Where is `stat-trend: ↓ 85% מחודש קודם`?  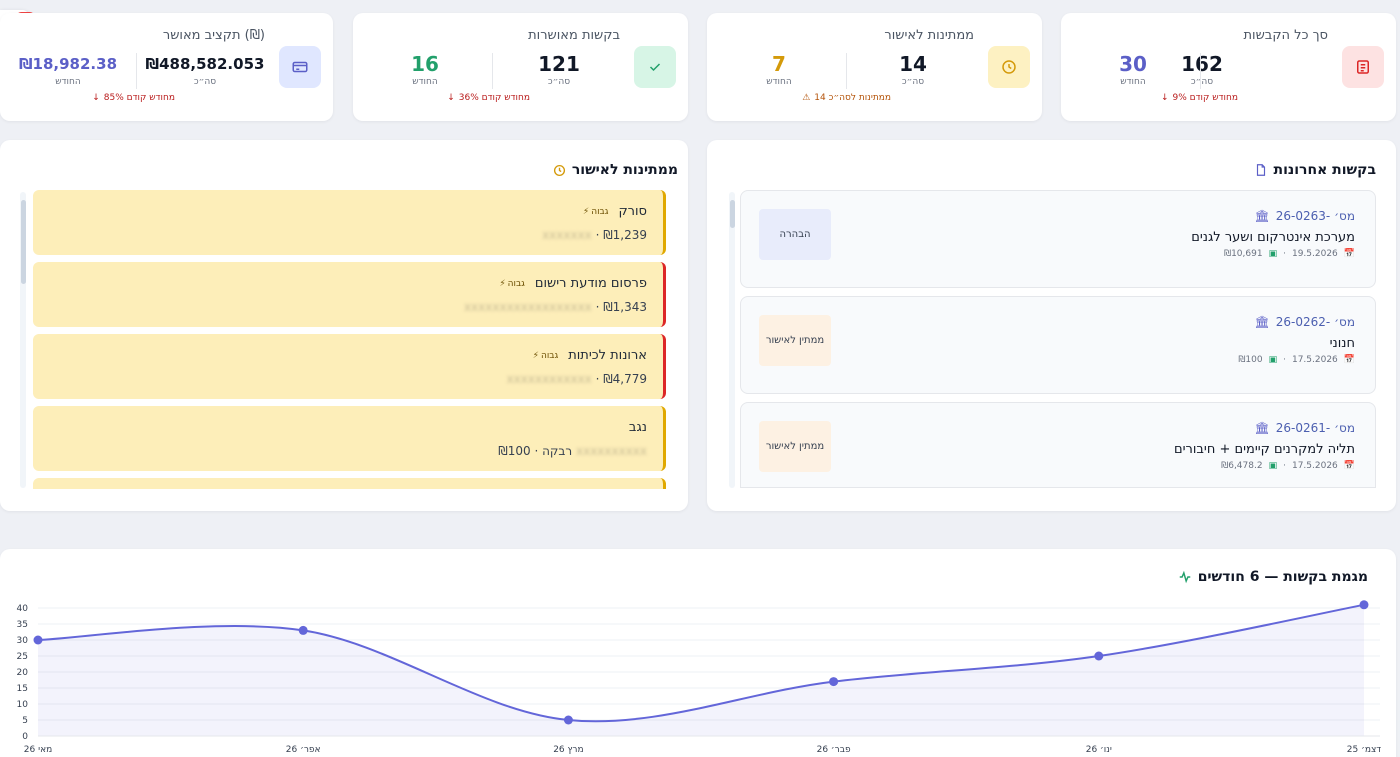 stat-trend: ↓ 85% מחודש קודם is located at coordinates (133, 98).